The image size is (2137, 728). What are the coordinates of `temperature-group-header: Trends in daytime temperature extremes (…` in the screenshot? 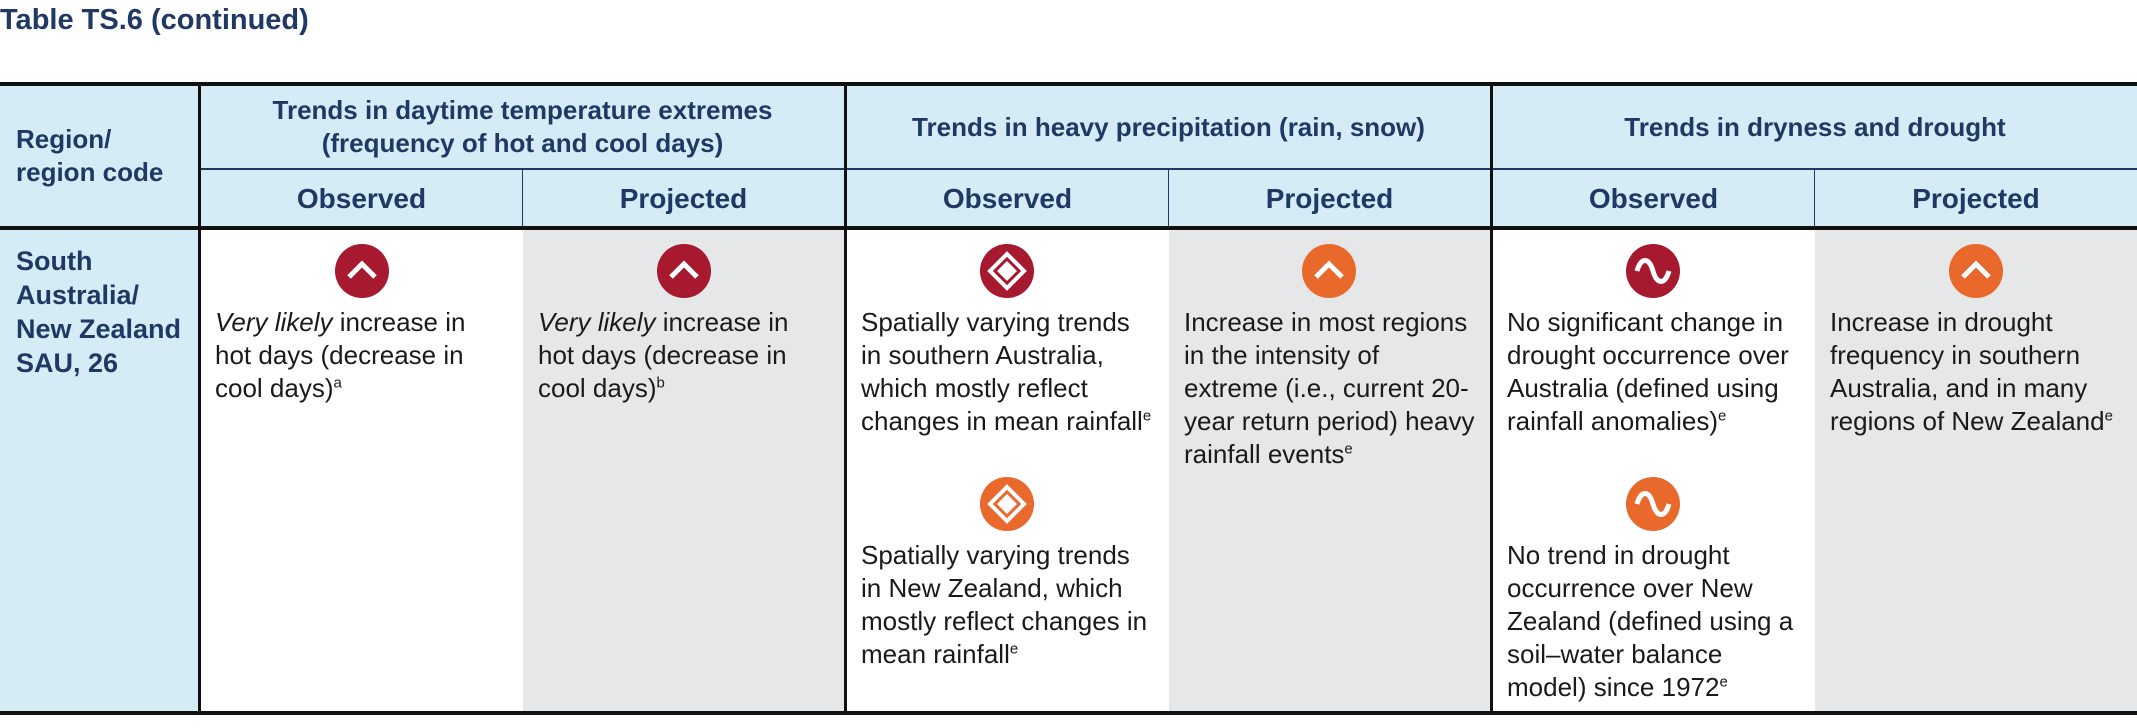 It's located at (522, 127).